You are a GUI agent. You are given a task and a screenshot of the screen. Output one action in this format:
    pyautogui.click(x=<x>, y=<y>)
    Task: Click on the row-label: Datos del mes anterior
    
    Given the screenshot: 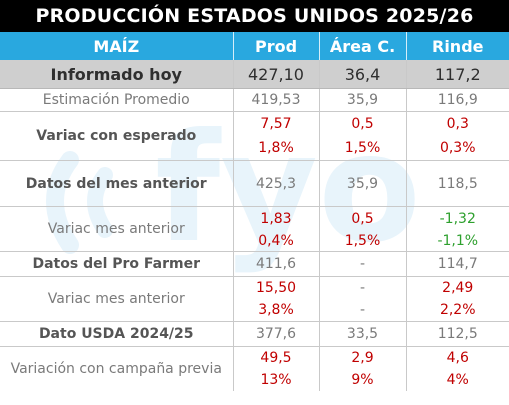 What is the action you would take?
    pyautogui.click(x=117, y=183)
    